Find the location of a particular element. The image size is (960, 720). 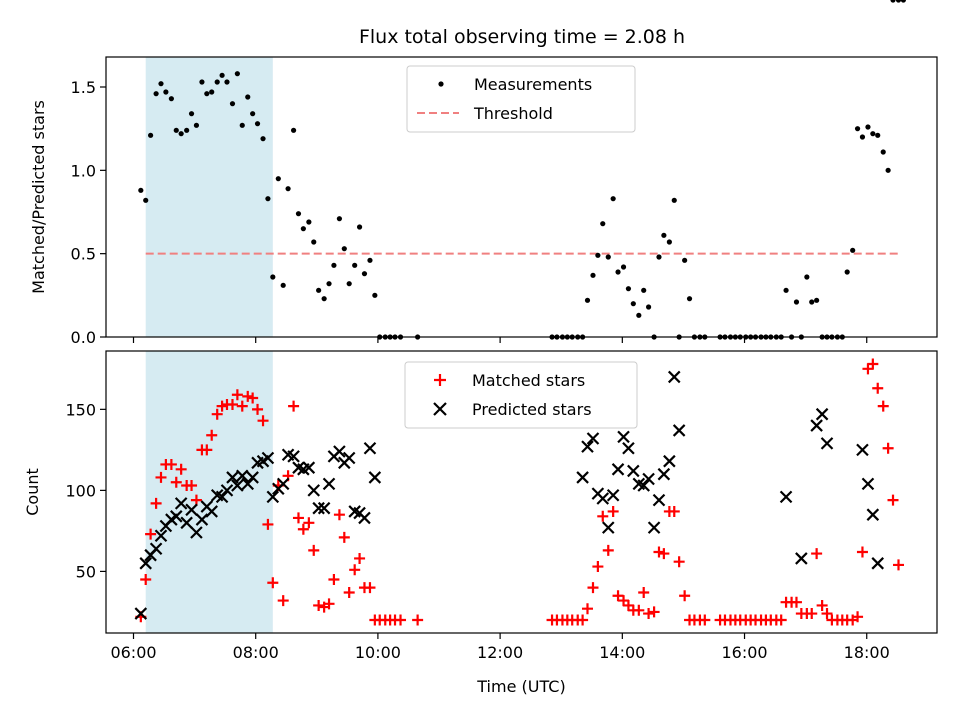

x-axis-label: Time (UTC) is located at coordinates (520, 686).